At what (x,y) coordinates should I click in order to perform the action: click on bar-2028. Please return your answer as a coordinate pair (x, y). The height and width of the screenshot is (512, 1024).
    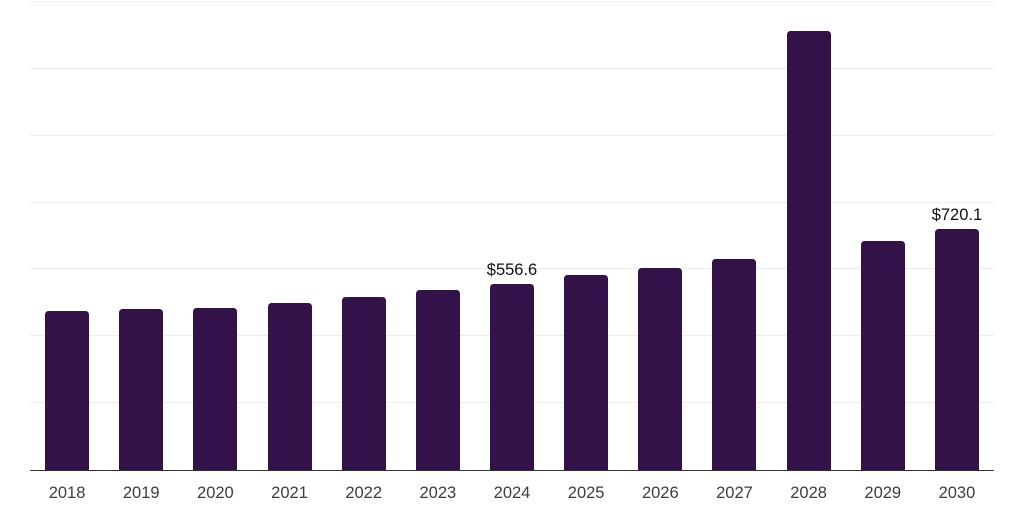
    Looking at the image, I should click on (808, 250).